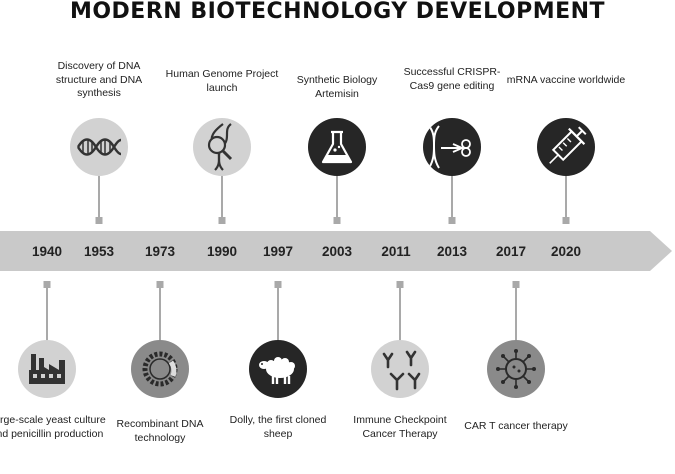 The height and width of the screenshot is (474, 675). What do you see at coordinates (99, 251) in the screenshot?
I see `year-1953: 1953` at bounding box center [99, 251].